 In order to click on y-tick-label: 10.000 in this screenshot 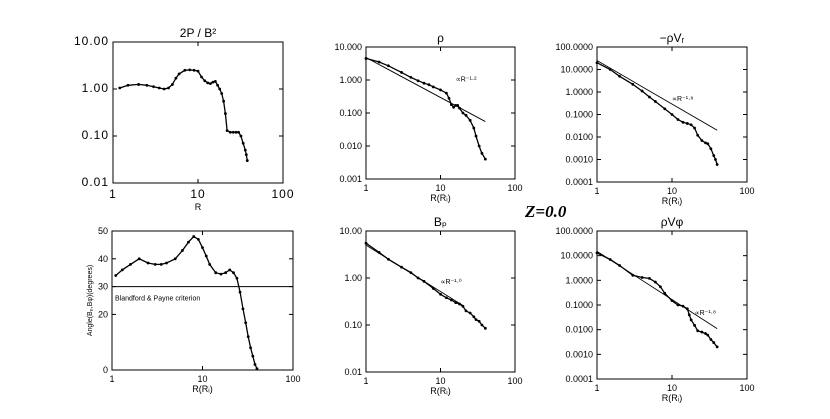, I will do `click(348, 47)`.